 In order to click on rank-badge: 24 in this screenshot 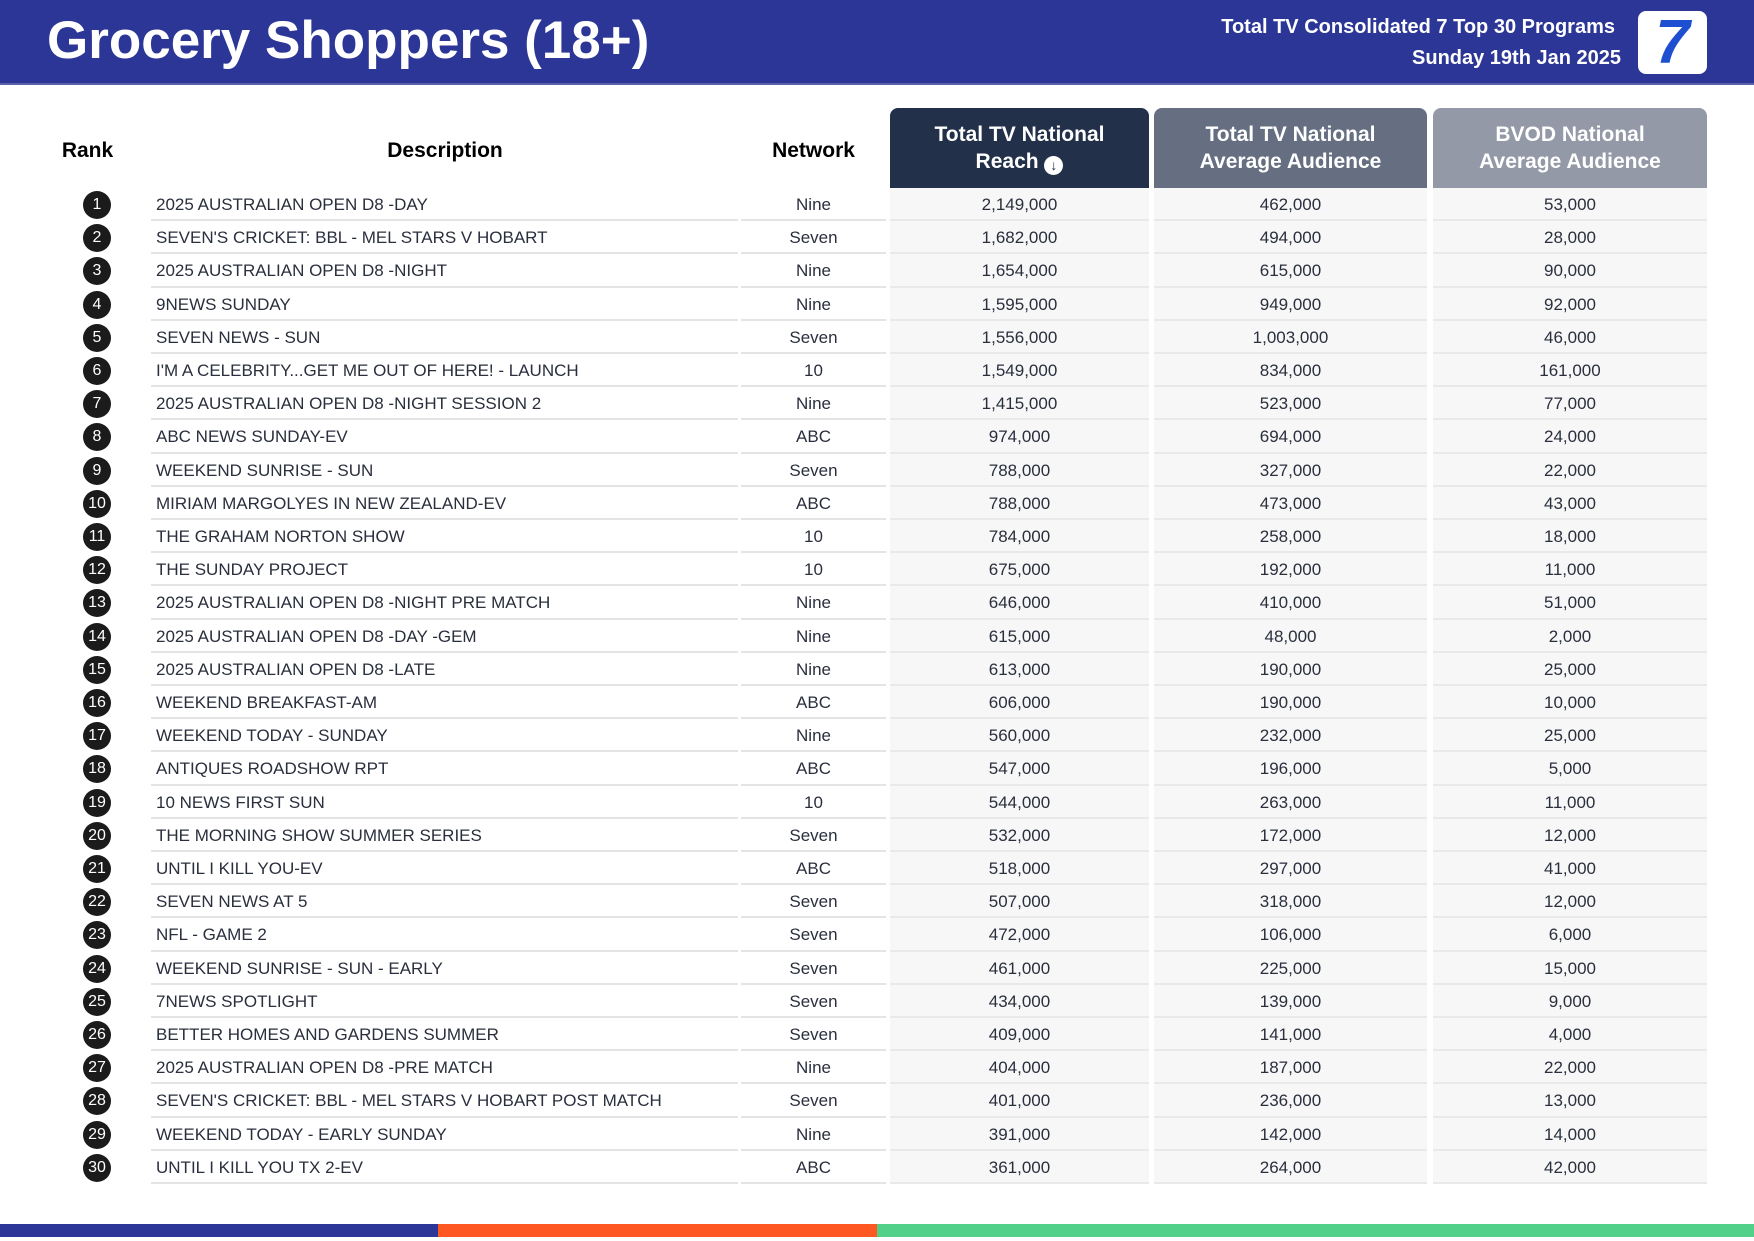, I will do `click(97, 968)`.